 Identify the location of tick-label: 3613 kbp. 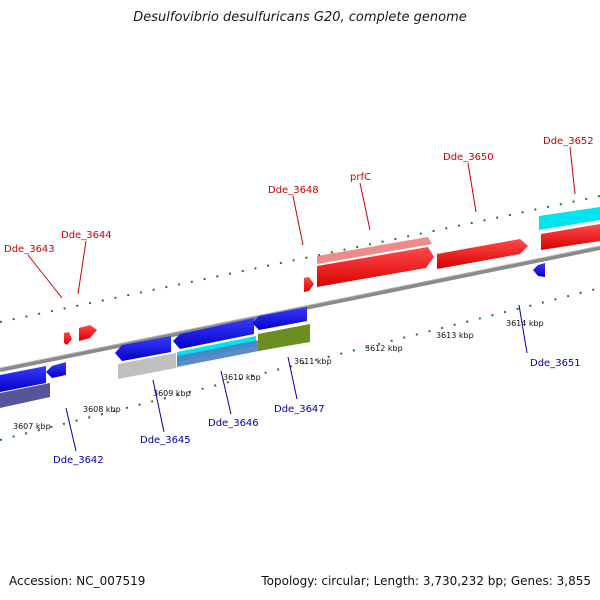
(455, 335).